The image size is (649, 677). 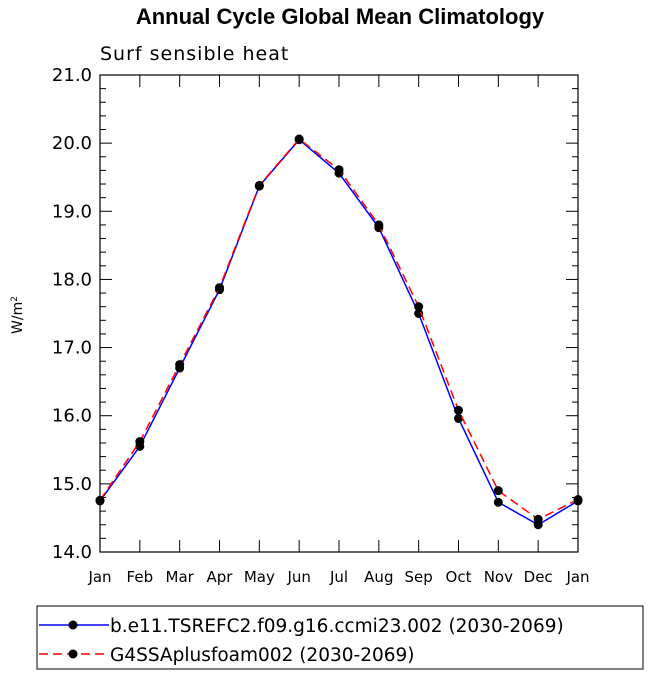 What do you see at coordinates (498, 577) in the screenshot?
I see `x-tick-label: Nov` at bounding box center [498, 577].